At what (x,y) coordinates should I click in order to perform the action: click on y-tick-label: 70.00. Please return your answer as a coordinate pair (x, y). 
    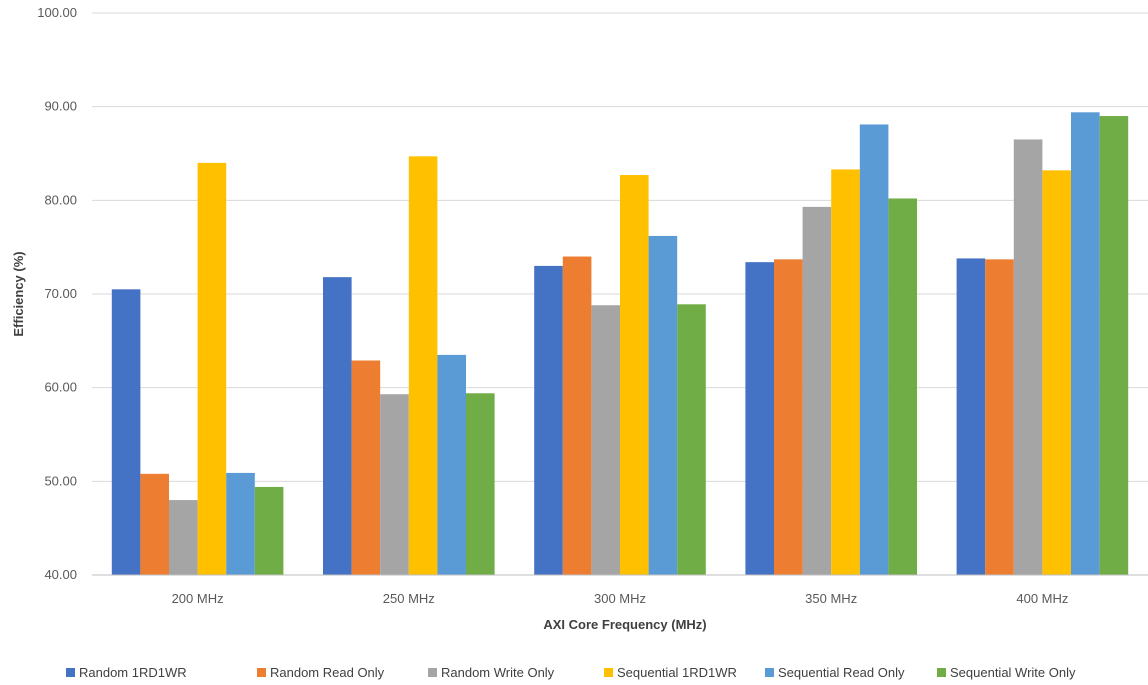
    Looking at the image, I should click on (60, 293).